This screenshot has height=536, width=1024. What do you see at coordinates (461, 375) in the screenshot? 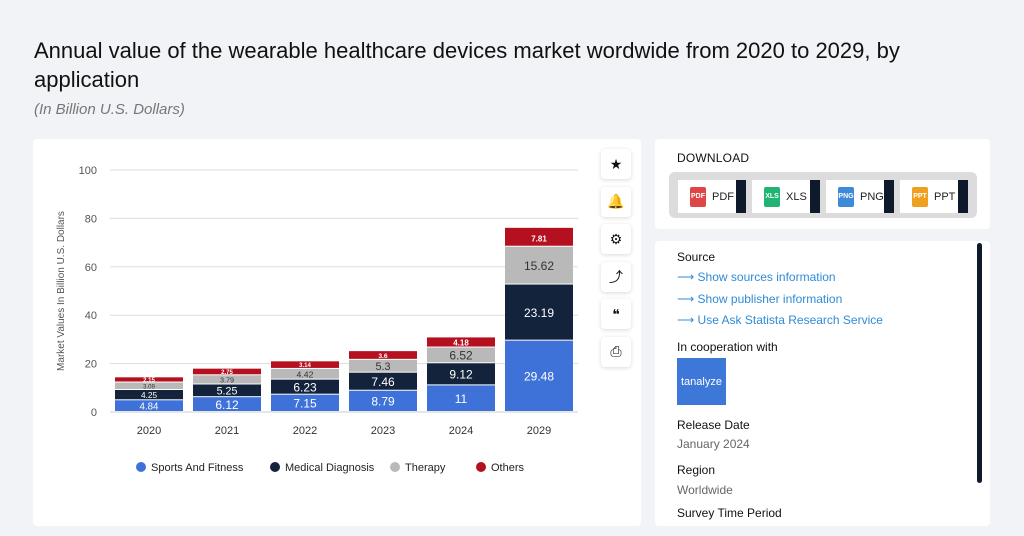
I see `data-label: 9.12` at bounding box center [461, 375].